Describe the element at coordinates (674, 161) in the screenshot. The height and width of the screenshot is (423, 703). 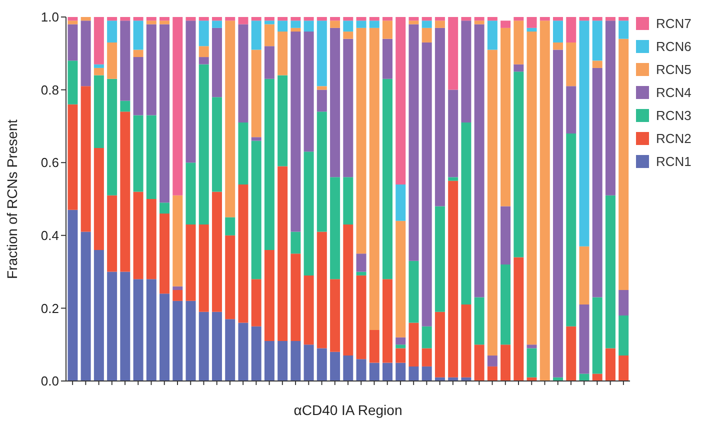
I see `legend-label: RCN1` at that location.